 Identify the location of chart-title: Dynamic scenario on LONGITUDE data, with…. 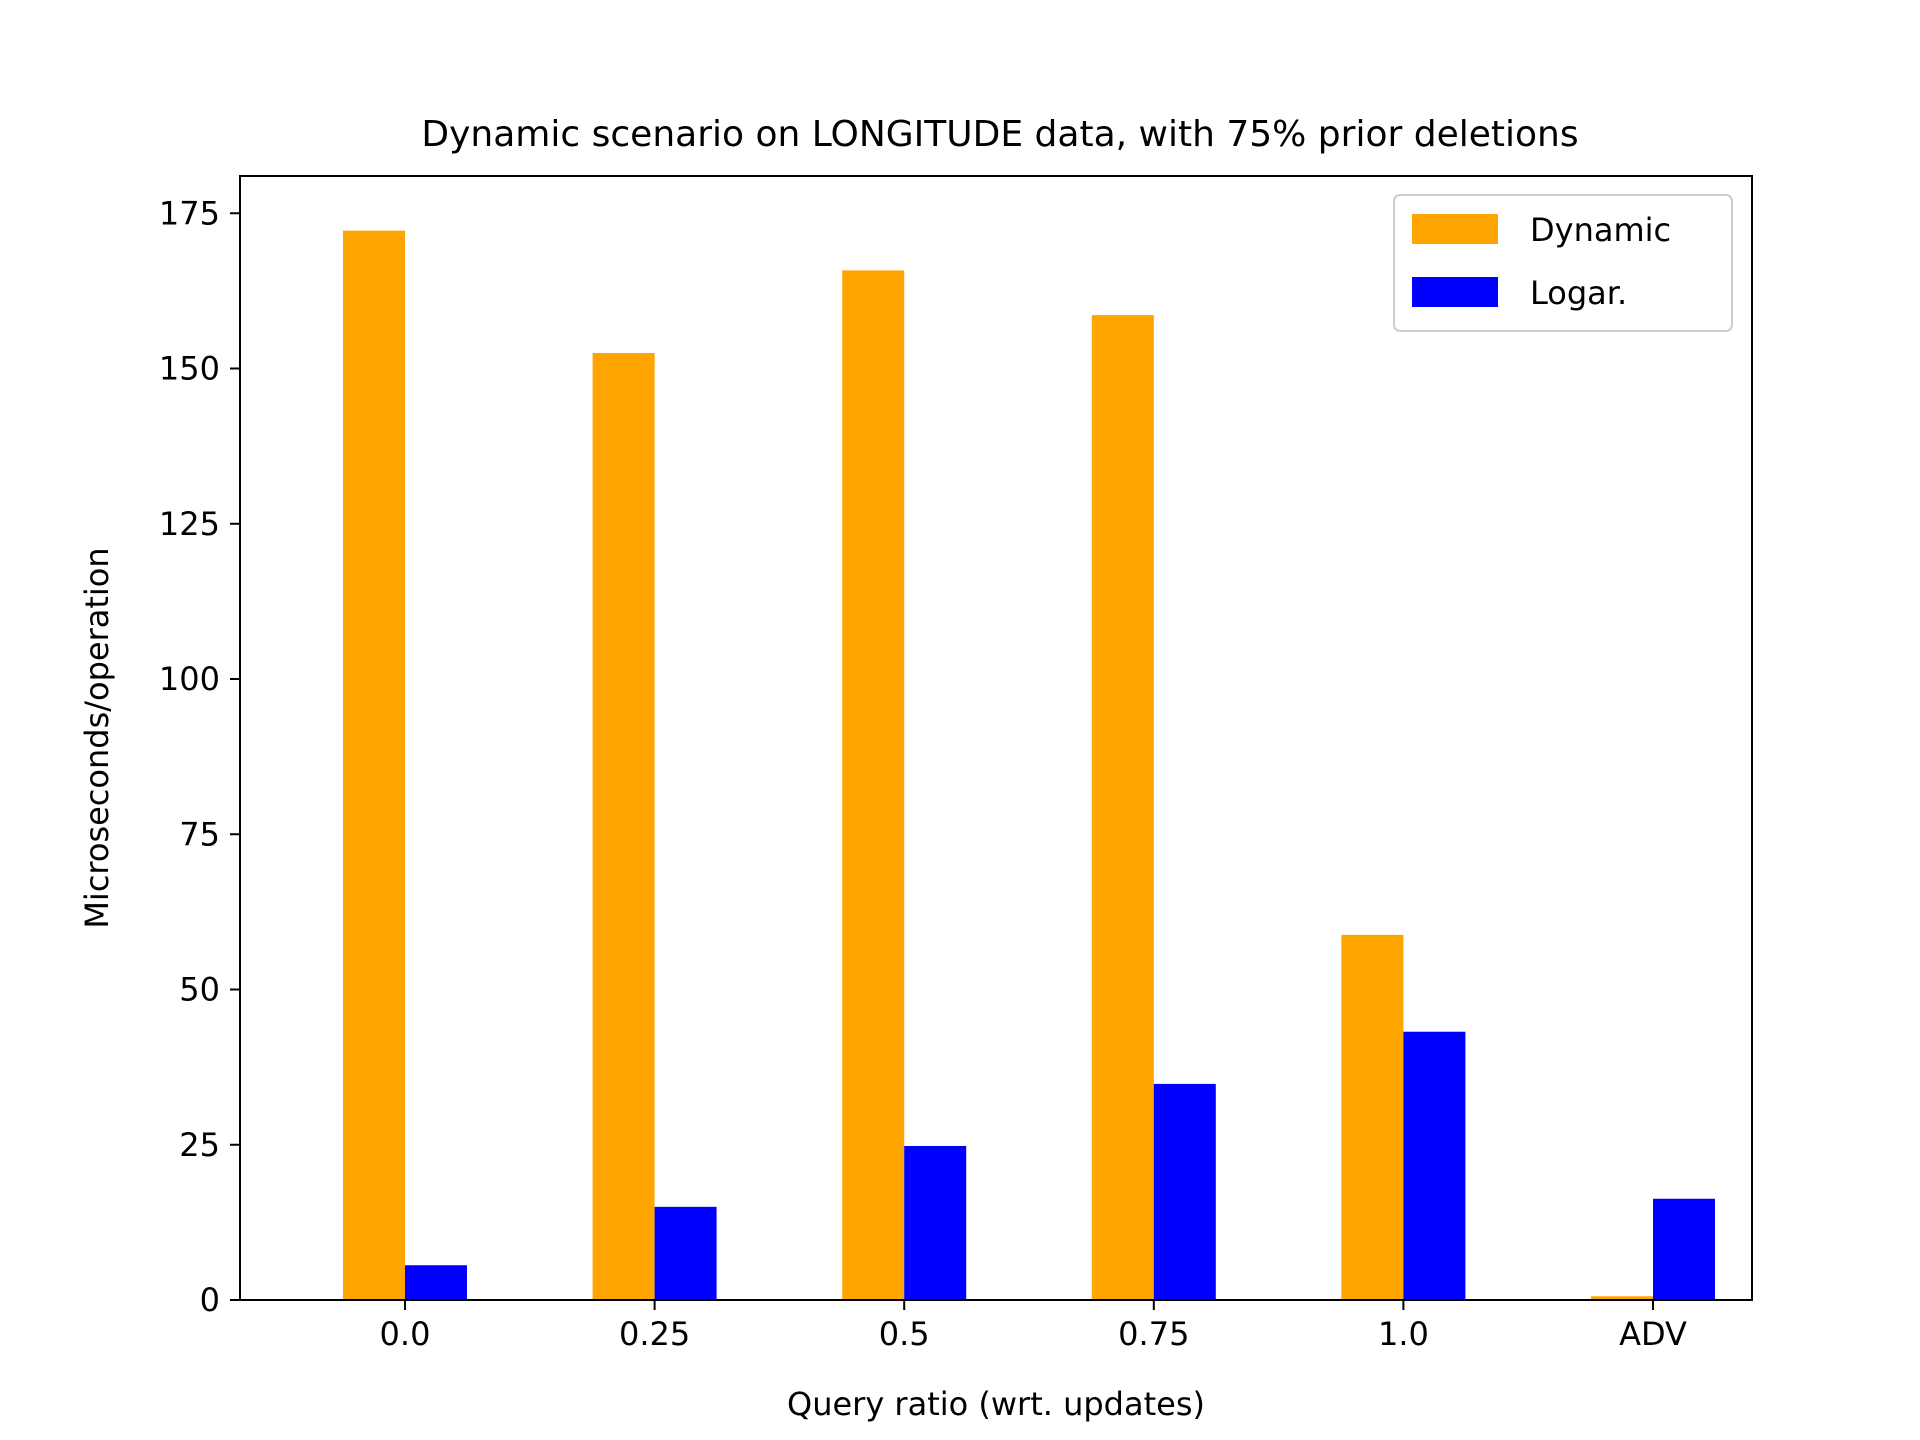
(999, 134).